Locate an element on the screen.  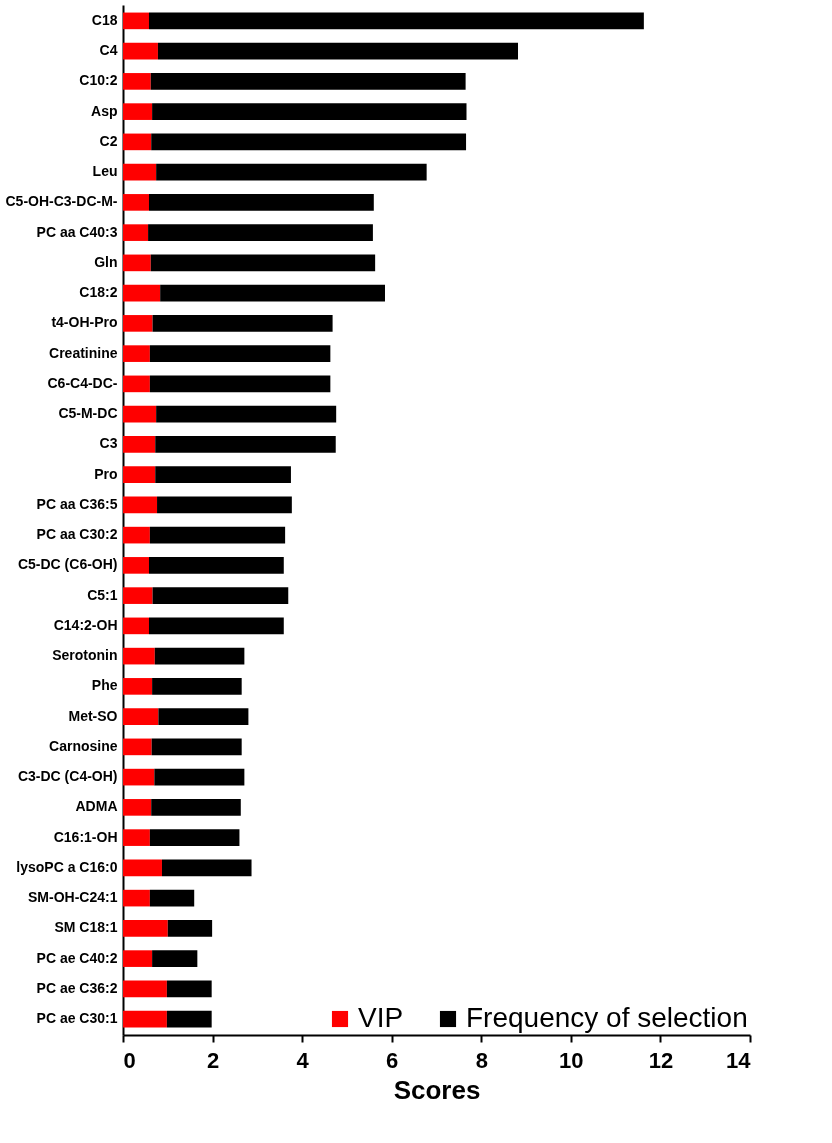
y-tick-label: ADMA is located at coordinates (96, 806).